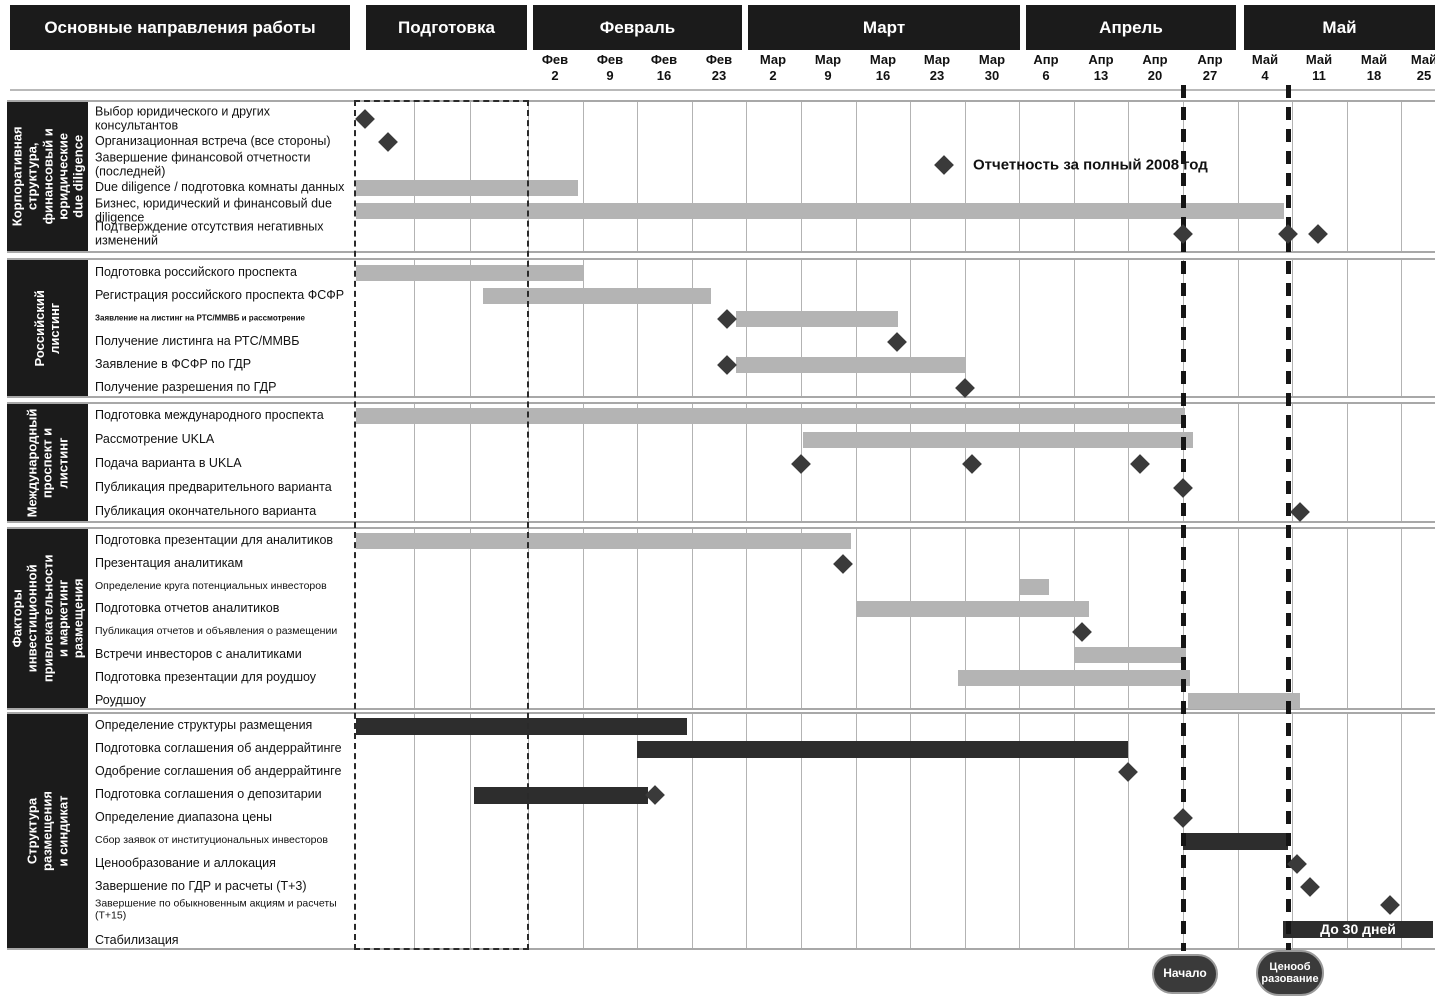 The height and width of the screenshot is (1000, 1435). Describe the element at coordinates (213, 487) in the screenshot. I see `task-label: Публикация предварительного варианта` at that location.